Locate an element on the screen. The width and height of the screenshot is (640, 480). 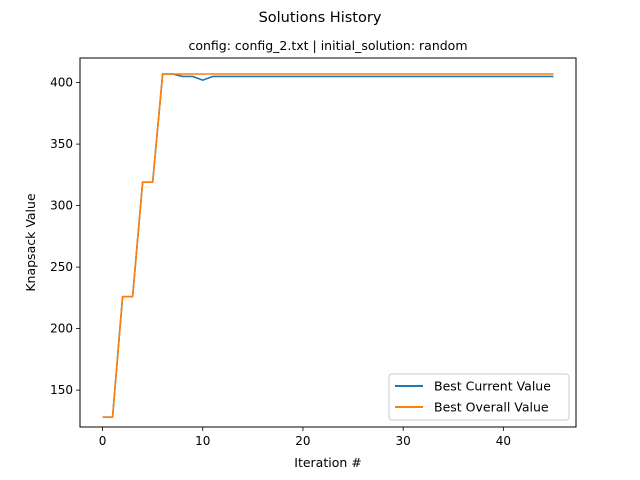
x-tick-label: 10 is located at coordinates (202, 441).